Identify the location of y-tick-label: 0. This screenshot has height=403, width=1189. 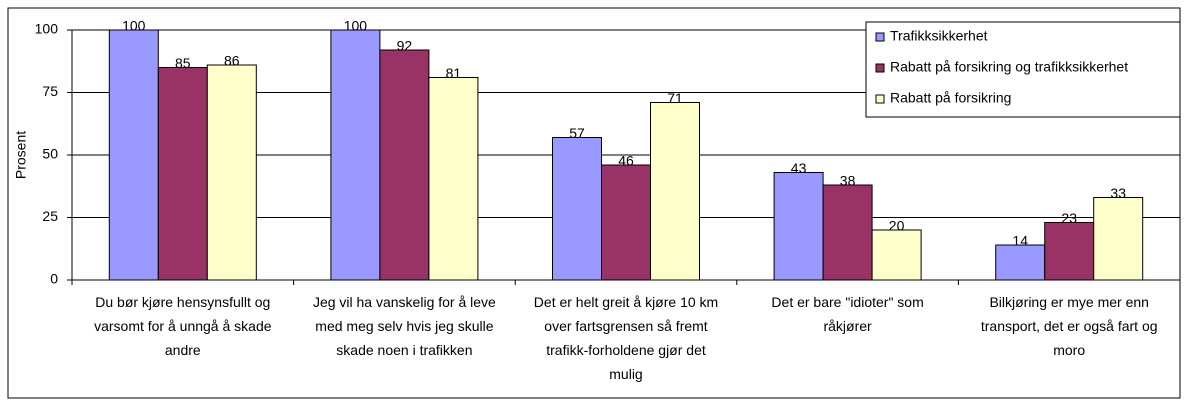
(54, 279).